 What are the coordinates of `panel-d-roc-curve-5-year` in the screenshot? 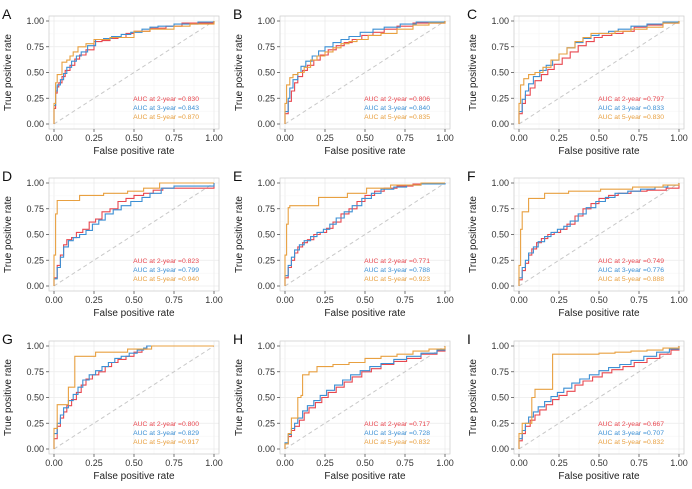 It's located at (133, 234).